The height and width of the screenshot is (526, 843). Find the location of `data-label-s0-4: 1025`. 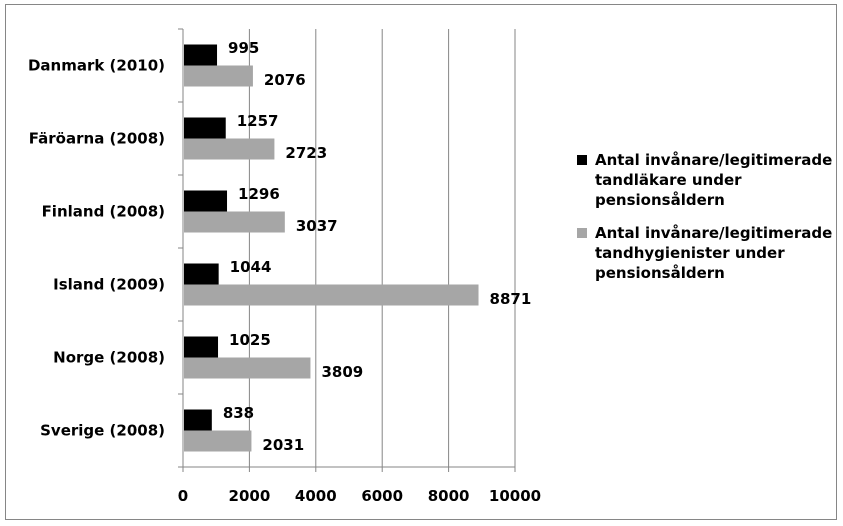

data-label-s0-4: 1025 is located at coordinates (250, 340).